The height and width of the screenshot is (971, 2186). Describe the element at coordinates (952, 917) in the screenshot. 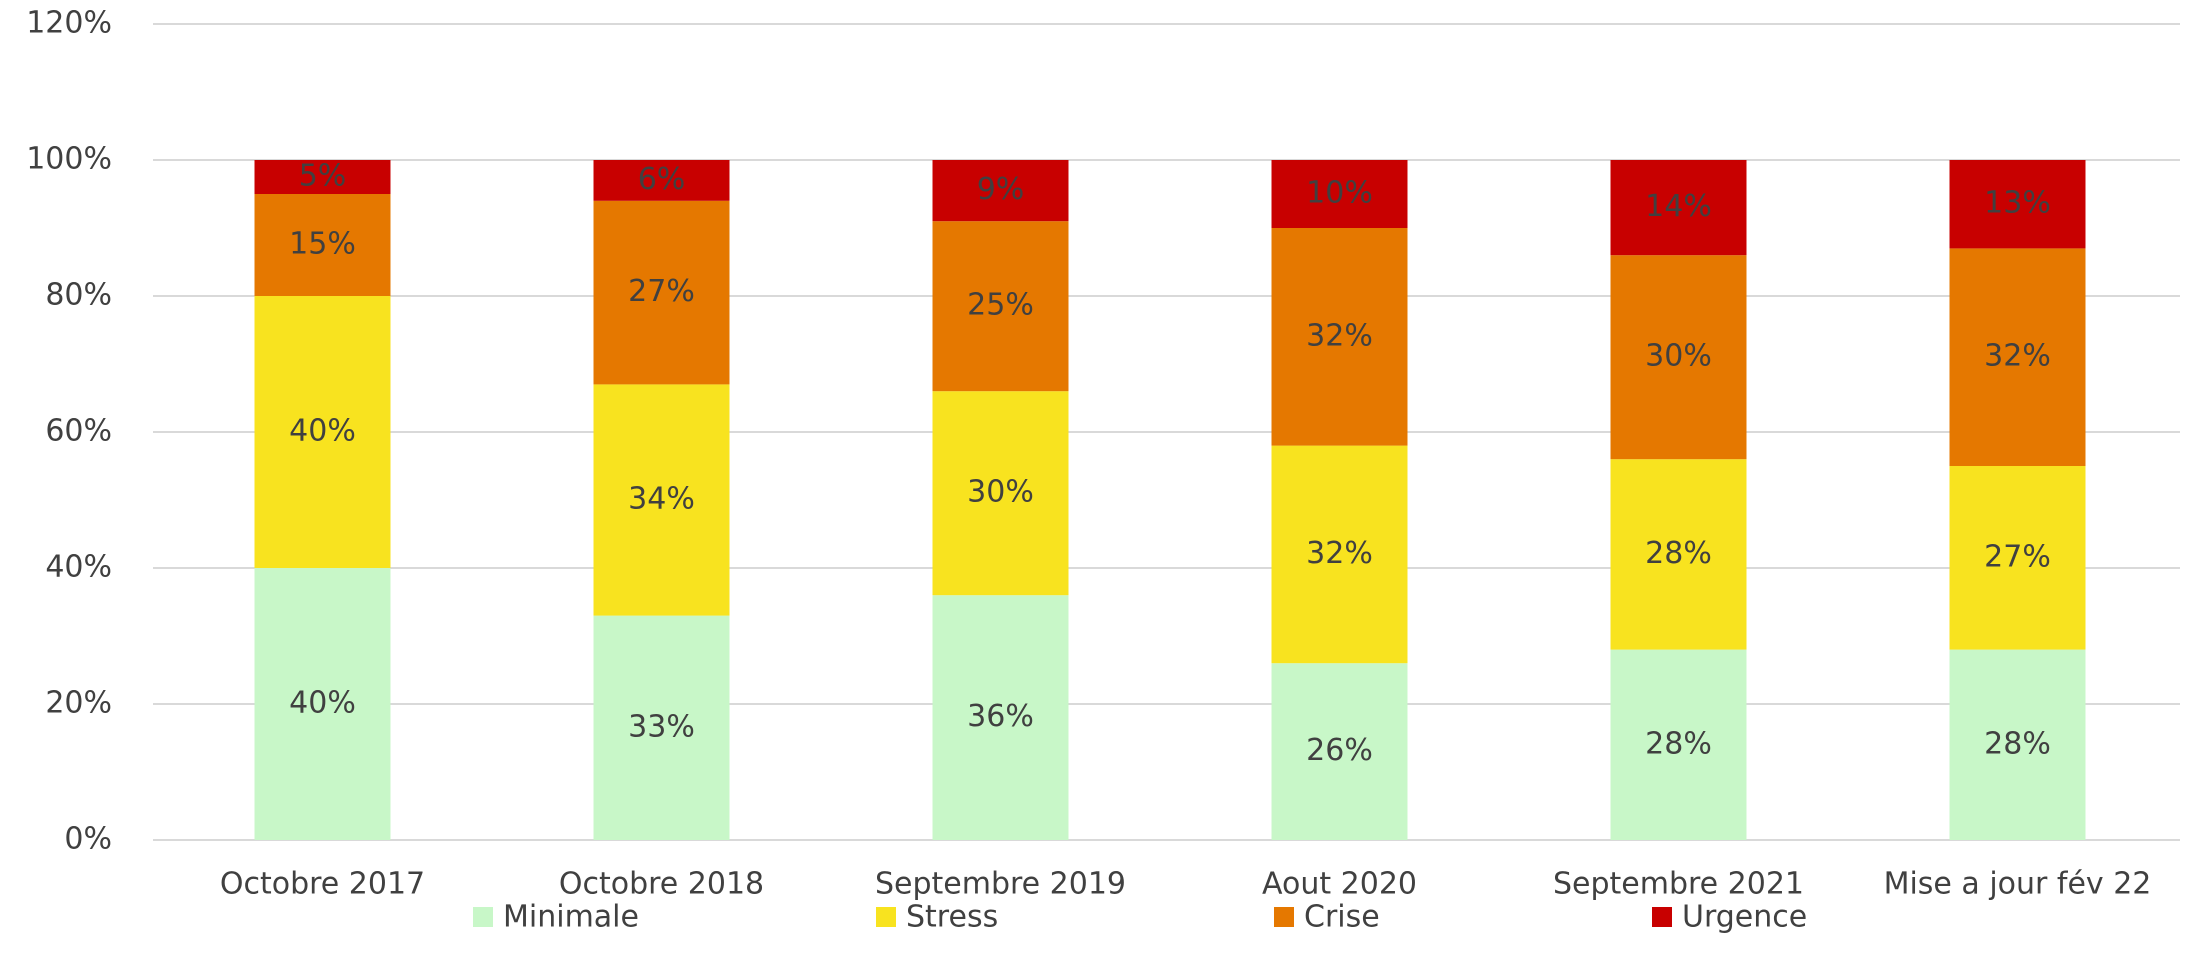

I see `legend-label: Stress` at that location.